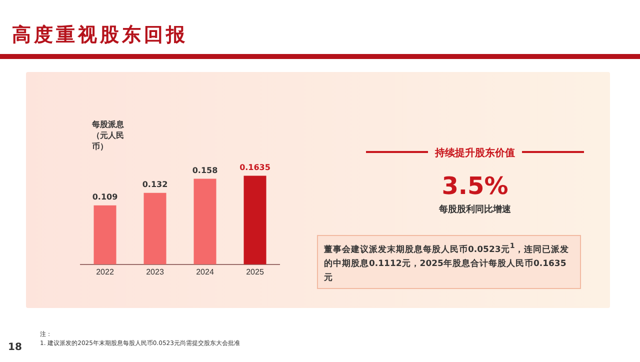 This screenshot has height=362, width=640. Describe the element at coordinates (155, 271) in the screenshot. I see `x-tick-label: 2023` at that location.